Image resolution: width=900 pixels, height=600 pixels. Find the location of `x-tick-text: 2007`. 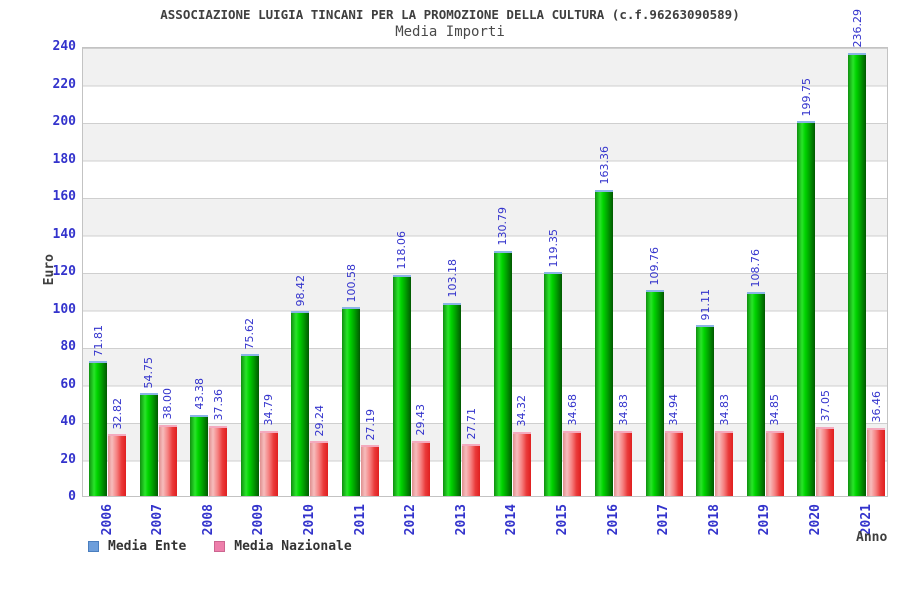

x-tick-text: 2007 is located at coordinates (158, 520).